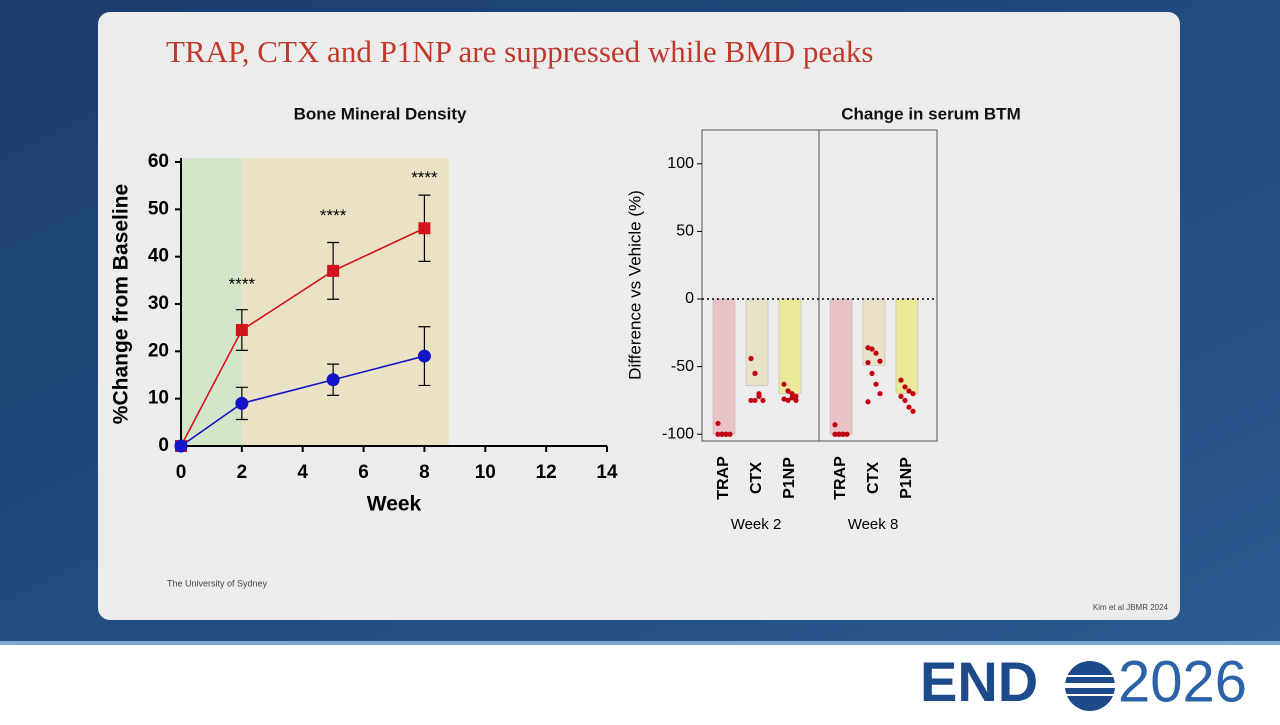 Image resolution: width=1280 pixels, height=725 pixels. I want to click on y-tick-label: 20, so click(158, 350).